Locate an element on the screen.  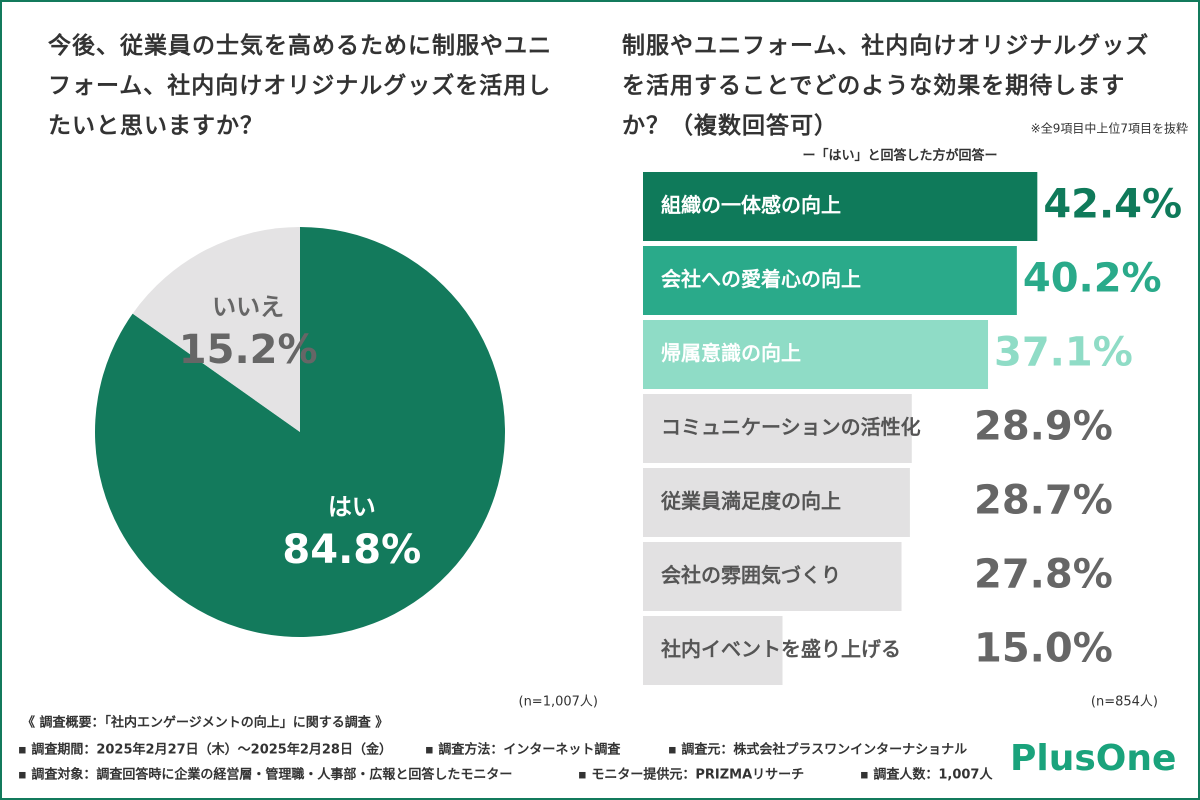
bar-value: 28.9% is located at coordinates (1043, 427).